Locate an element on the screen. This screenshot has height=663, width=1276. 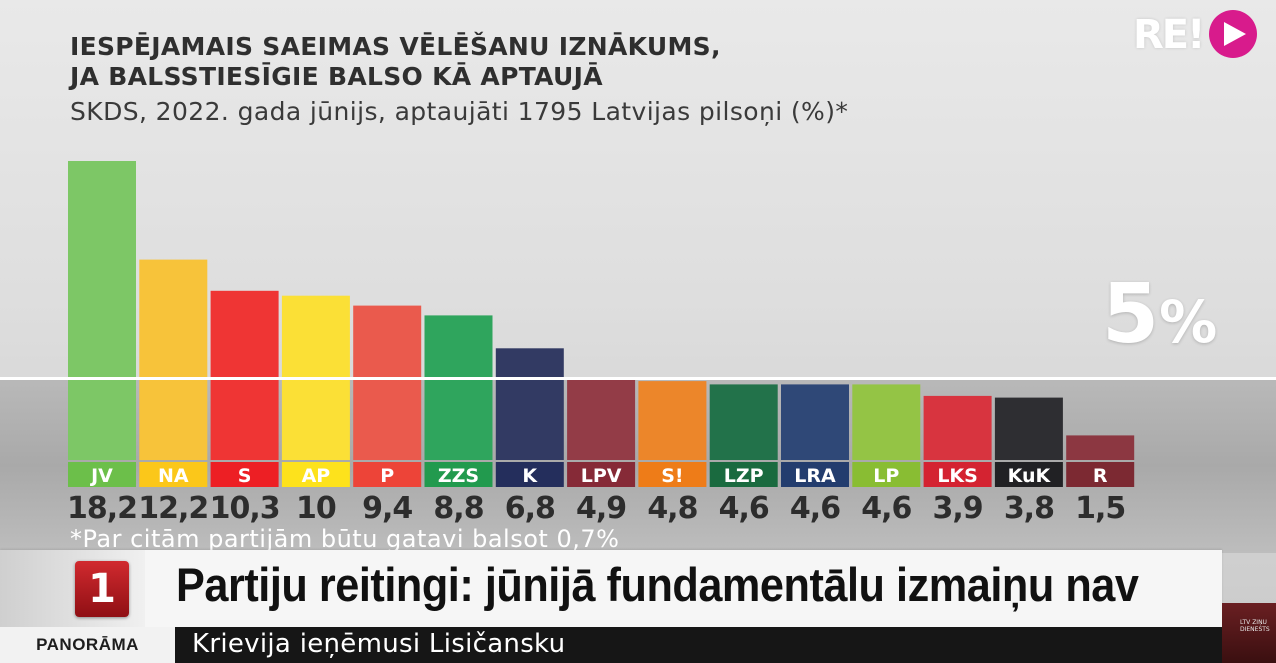
category-label: ZZS is located at coordinates (458, 476).